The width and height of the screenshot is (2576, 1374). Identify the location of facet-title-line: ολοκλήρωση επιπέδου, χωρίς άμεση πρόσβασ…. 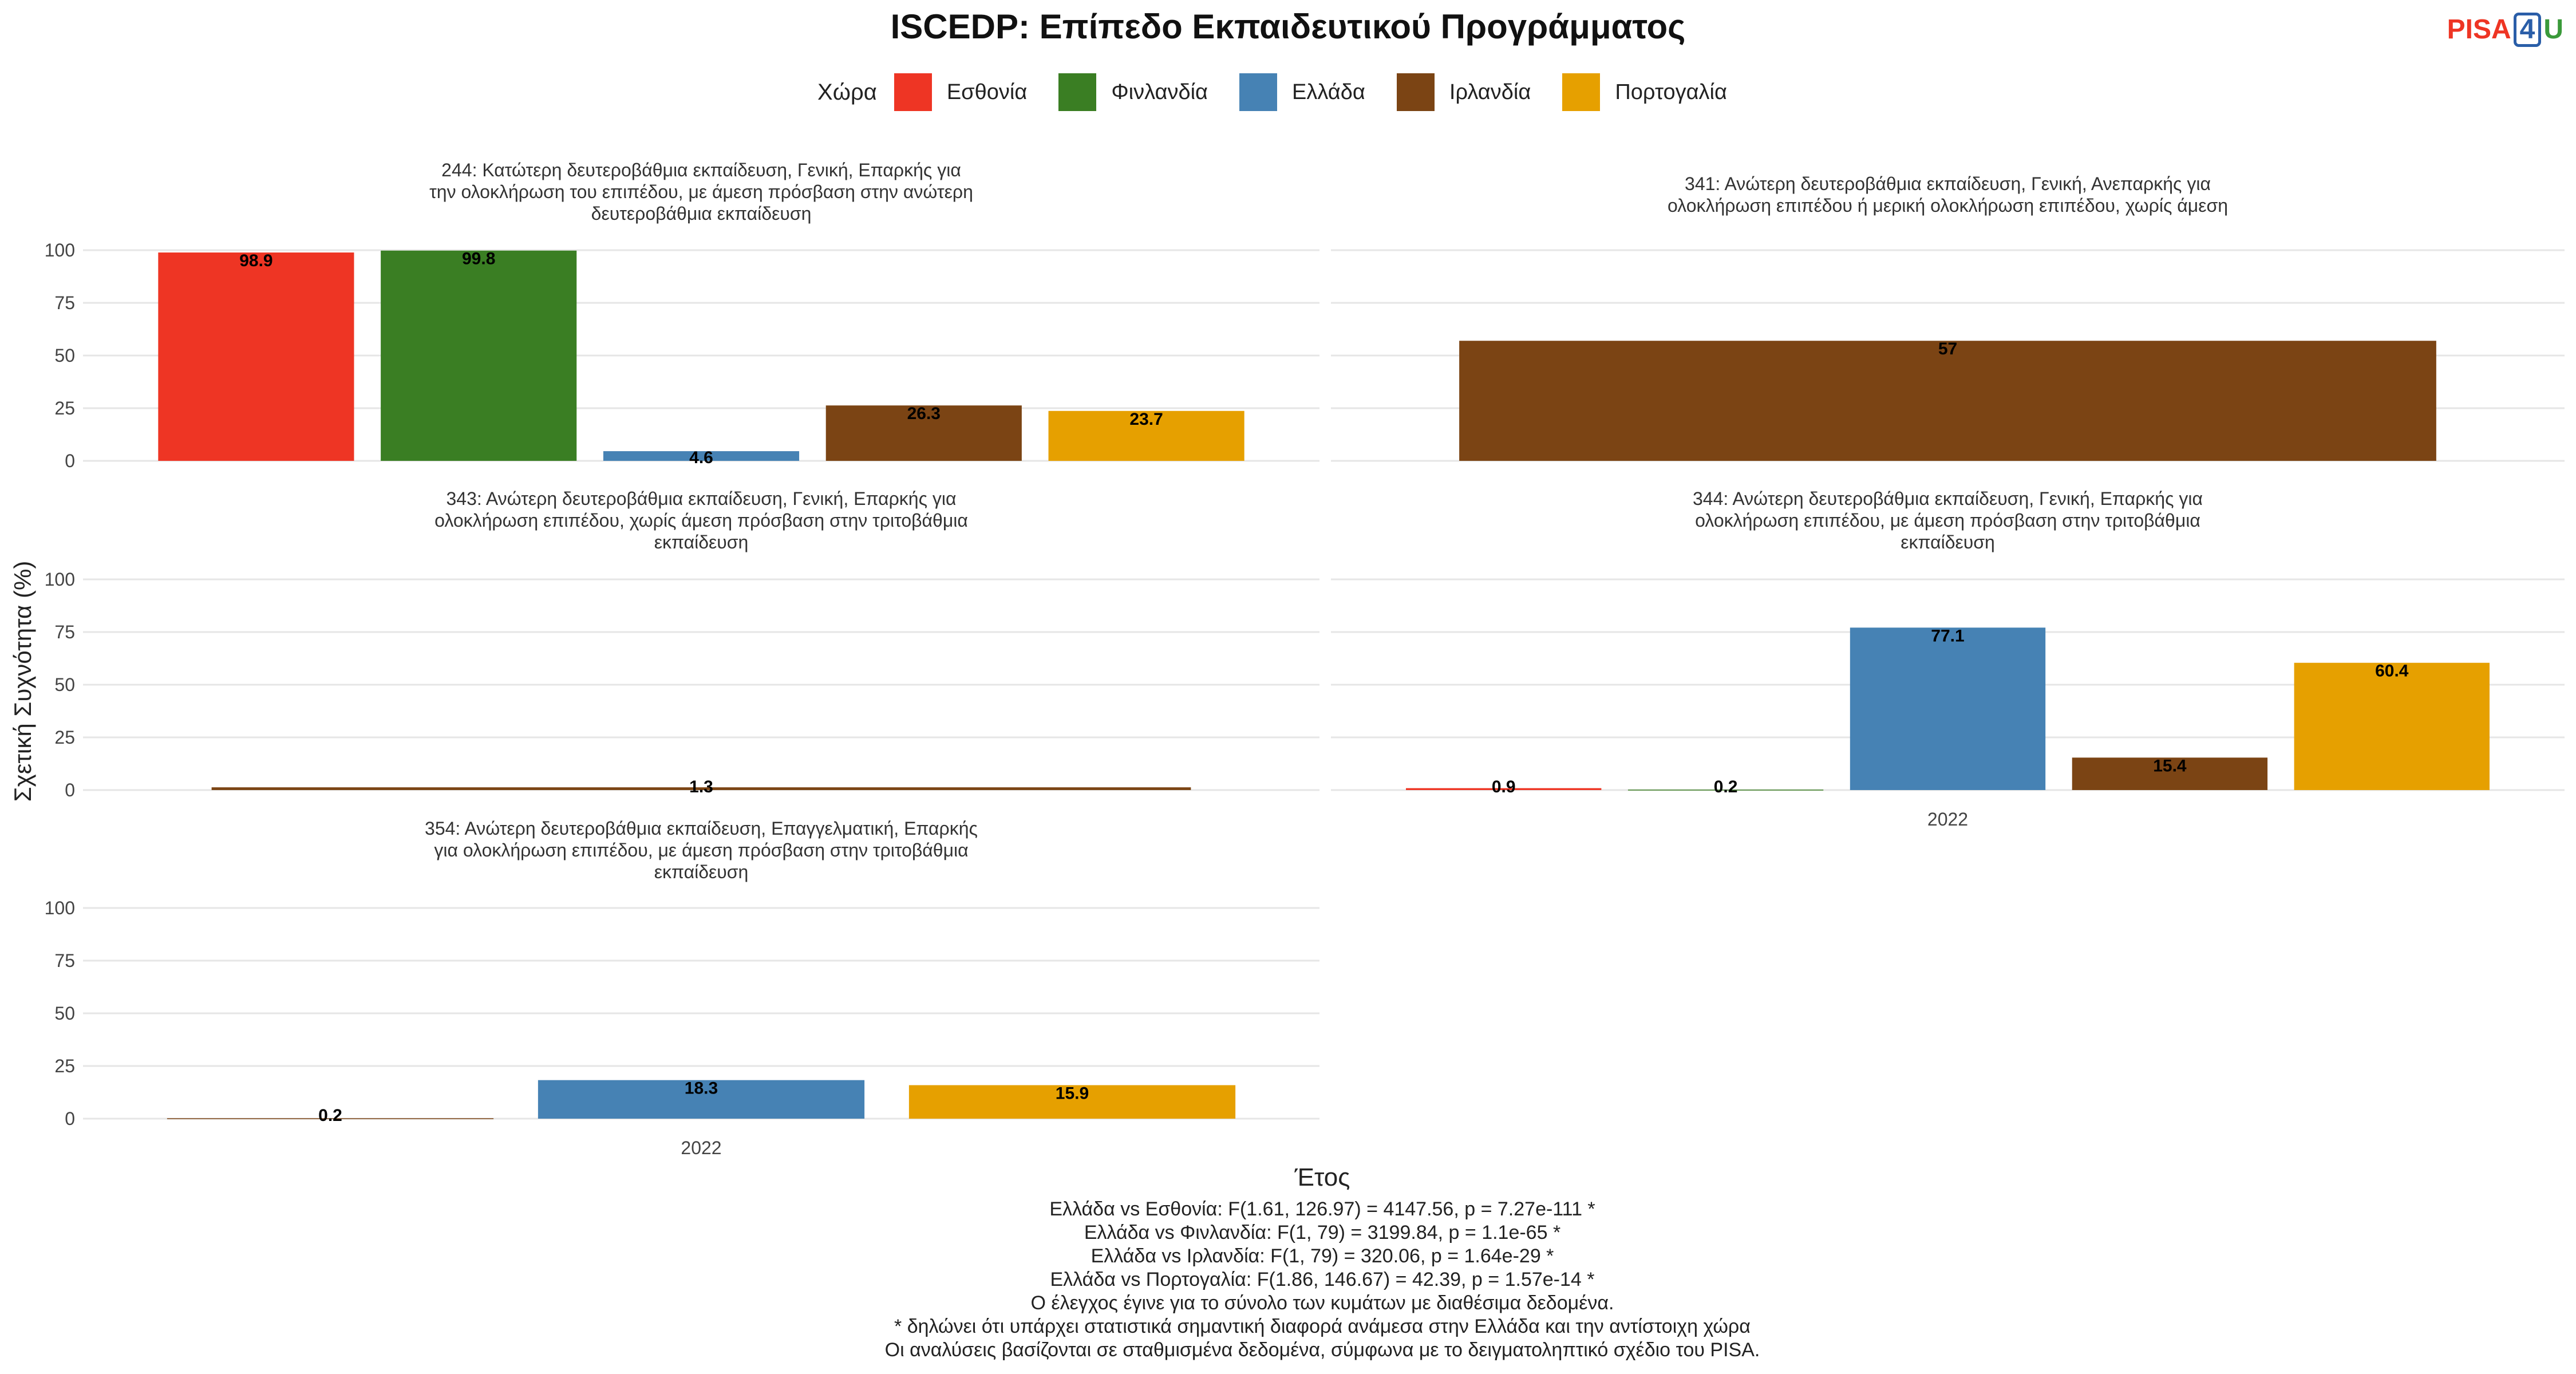
(701, 520).